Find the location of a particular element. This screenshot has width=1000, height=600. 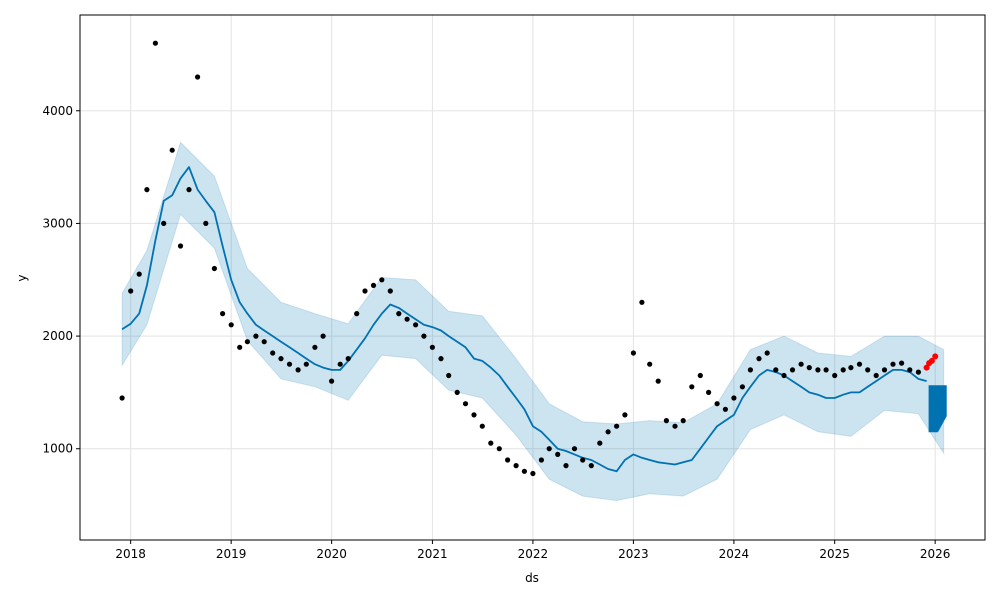

x-tick-label: 2022 is located at coordinates (533, 554).